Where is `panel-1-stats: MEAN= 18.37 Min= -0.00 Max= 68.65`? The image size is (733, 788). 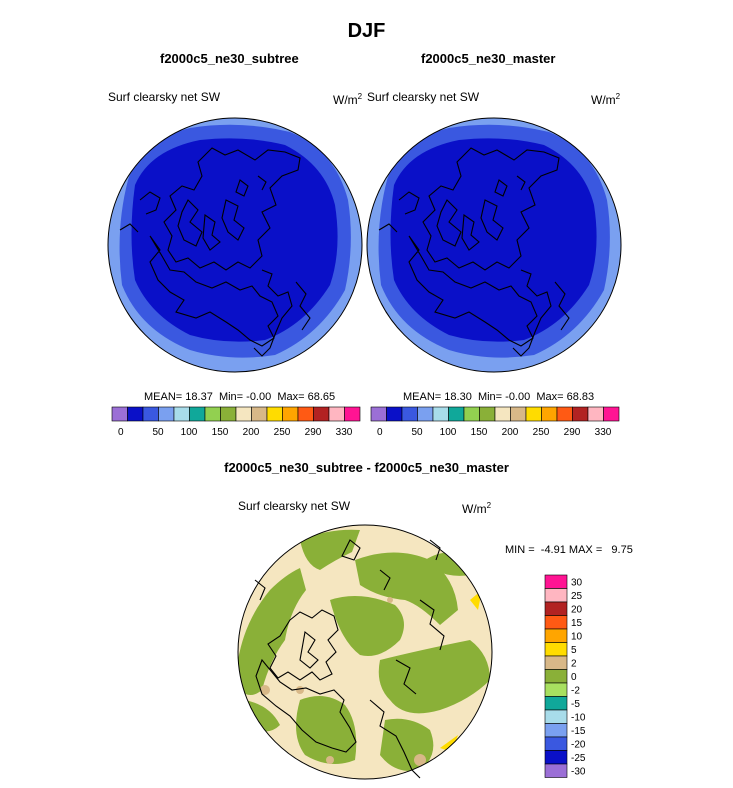 panel-1-stats: MEAN= 18.37 Min= -0.00 Max= 68.65 is located at coordinates (240, 397).